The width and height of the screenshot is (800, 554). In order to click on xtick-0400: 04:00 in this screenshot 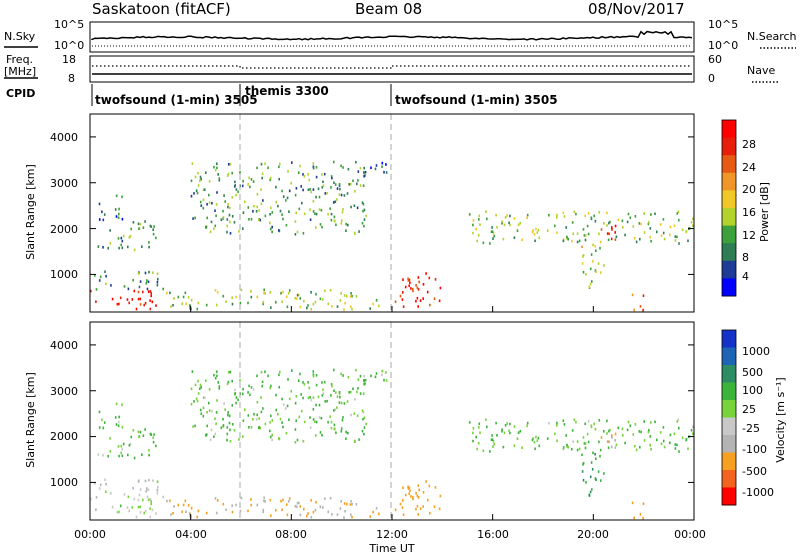, I will do `click(191, 534)`.